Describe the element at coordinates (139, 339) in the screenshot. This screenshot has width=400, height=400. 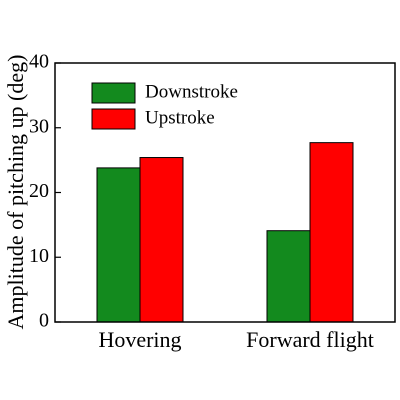
I see `x-tick-label: Hovering` at that location.